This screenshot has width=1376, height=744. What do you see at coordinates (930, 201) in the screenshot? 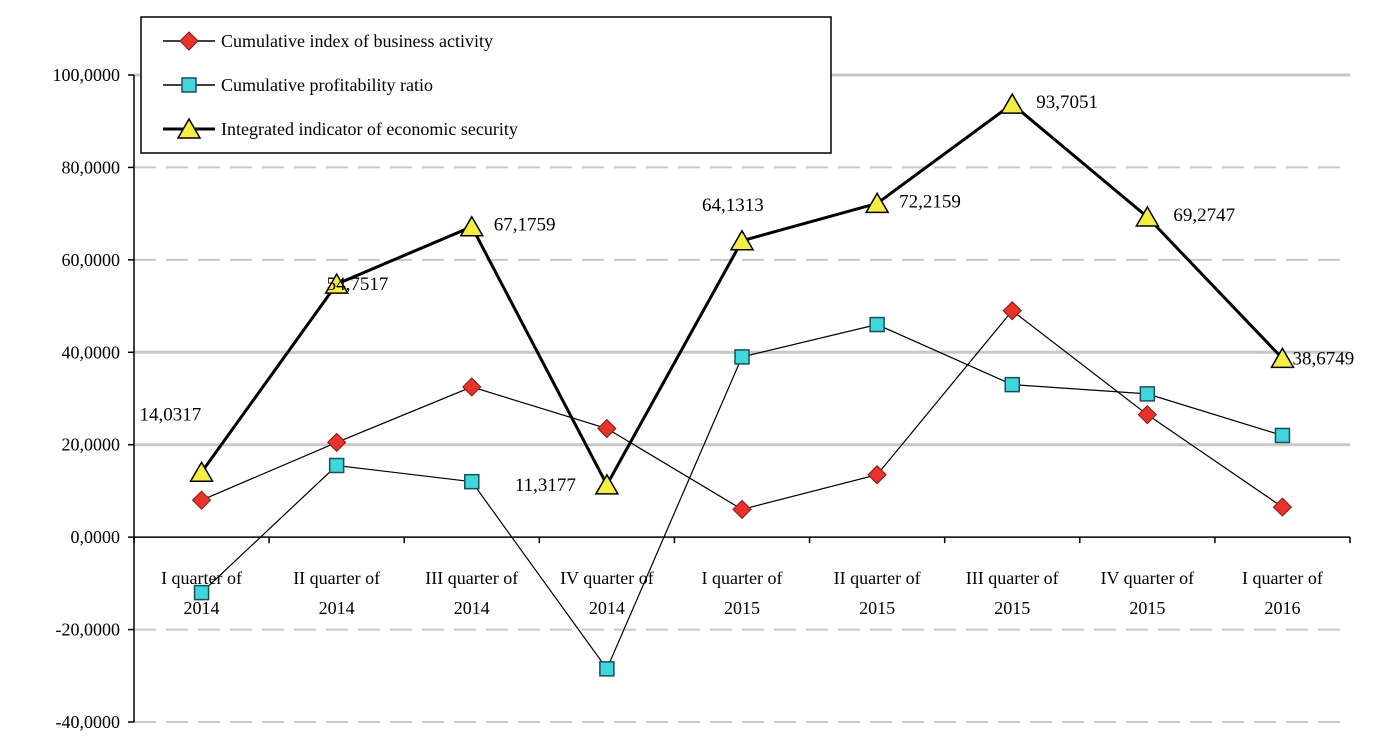
I see `data-label: 72,2159` at bounding box center [930, 201].